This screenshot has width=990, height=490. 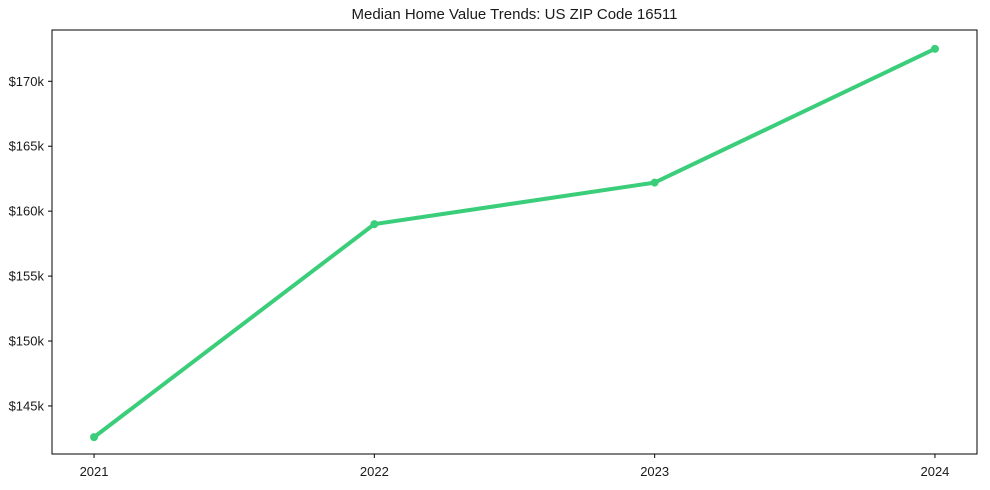 What do you see at coordinates (27, 81) in the screenshot?
I see `y-tick-label: $170k` at bounding box center [27, 81].